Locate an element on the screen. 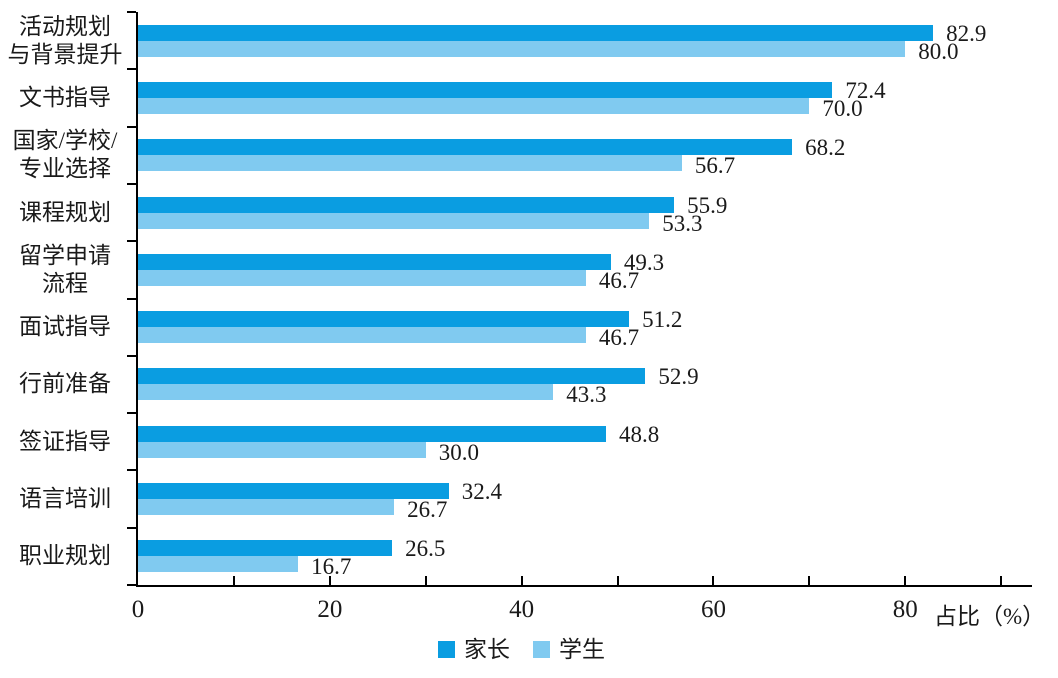  student-bar-line: 56.7 is located at coordinates (584, 166).